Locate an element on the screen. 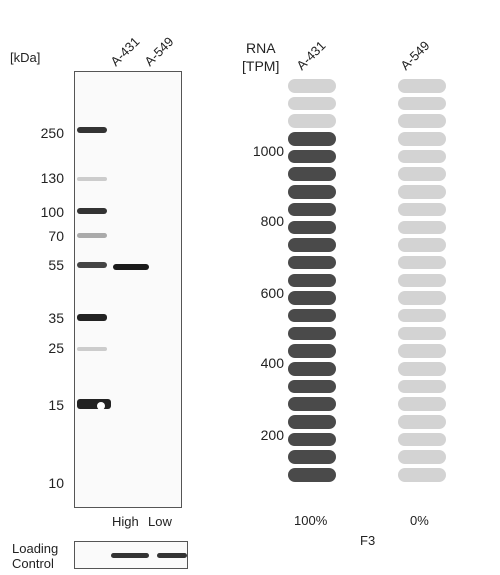 The image size is (500, 575). loading-control-blot is located at coordinates (131, 555).